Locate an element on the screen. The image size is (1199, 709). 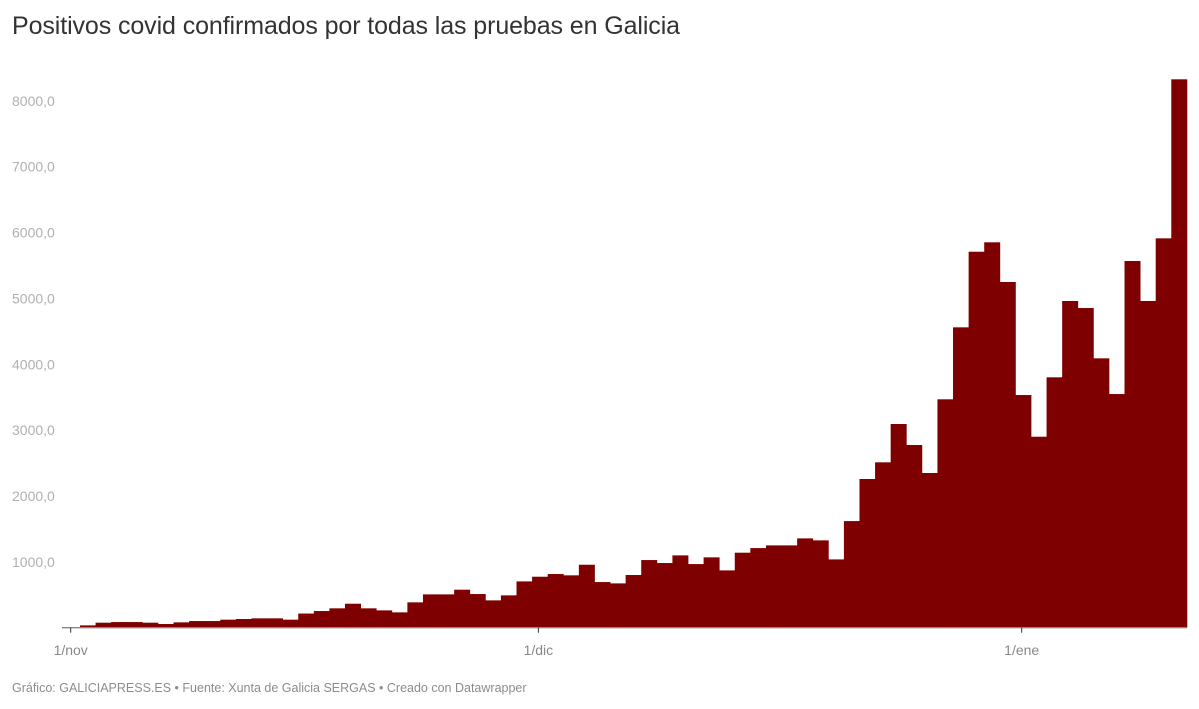
bar-9-nov is located at coordinates (197, 624).